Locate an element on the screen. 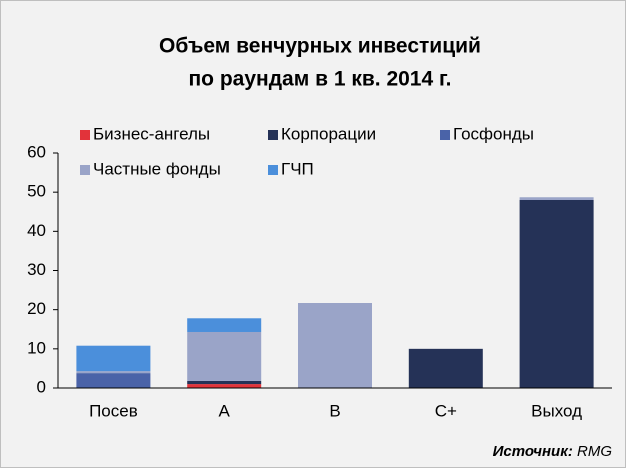 This screenshot has height=468, width=626. y-tick-label: 30 is located at coordinates (36, 269).